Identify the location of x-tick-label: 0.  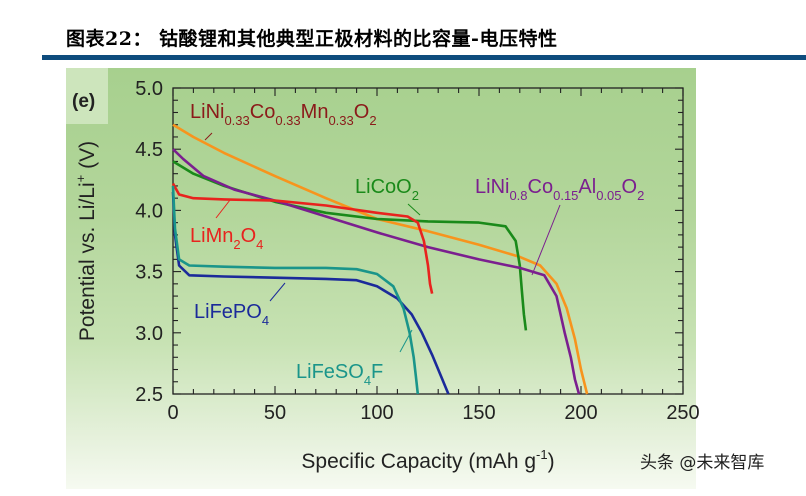
(172, 413).